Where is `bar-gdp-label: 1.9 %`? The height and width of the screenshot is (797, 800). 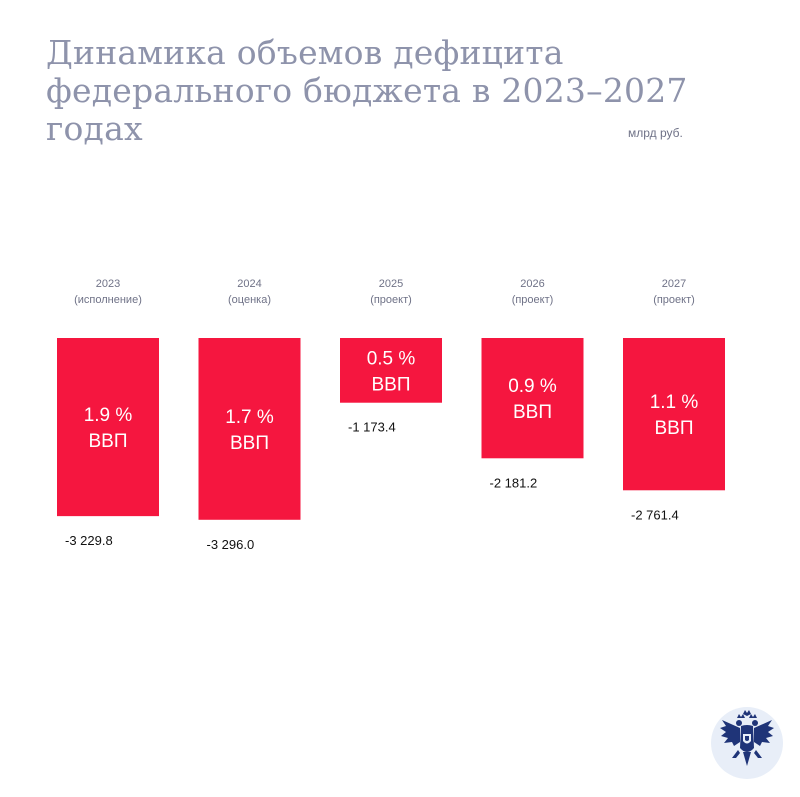 bar-gdp-label: 1.9 % is located at coordinates (108, 415).